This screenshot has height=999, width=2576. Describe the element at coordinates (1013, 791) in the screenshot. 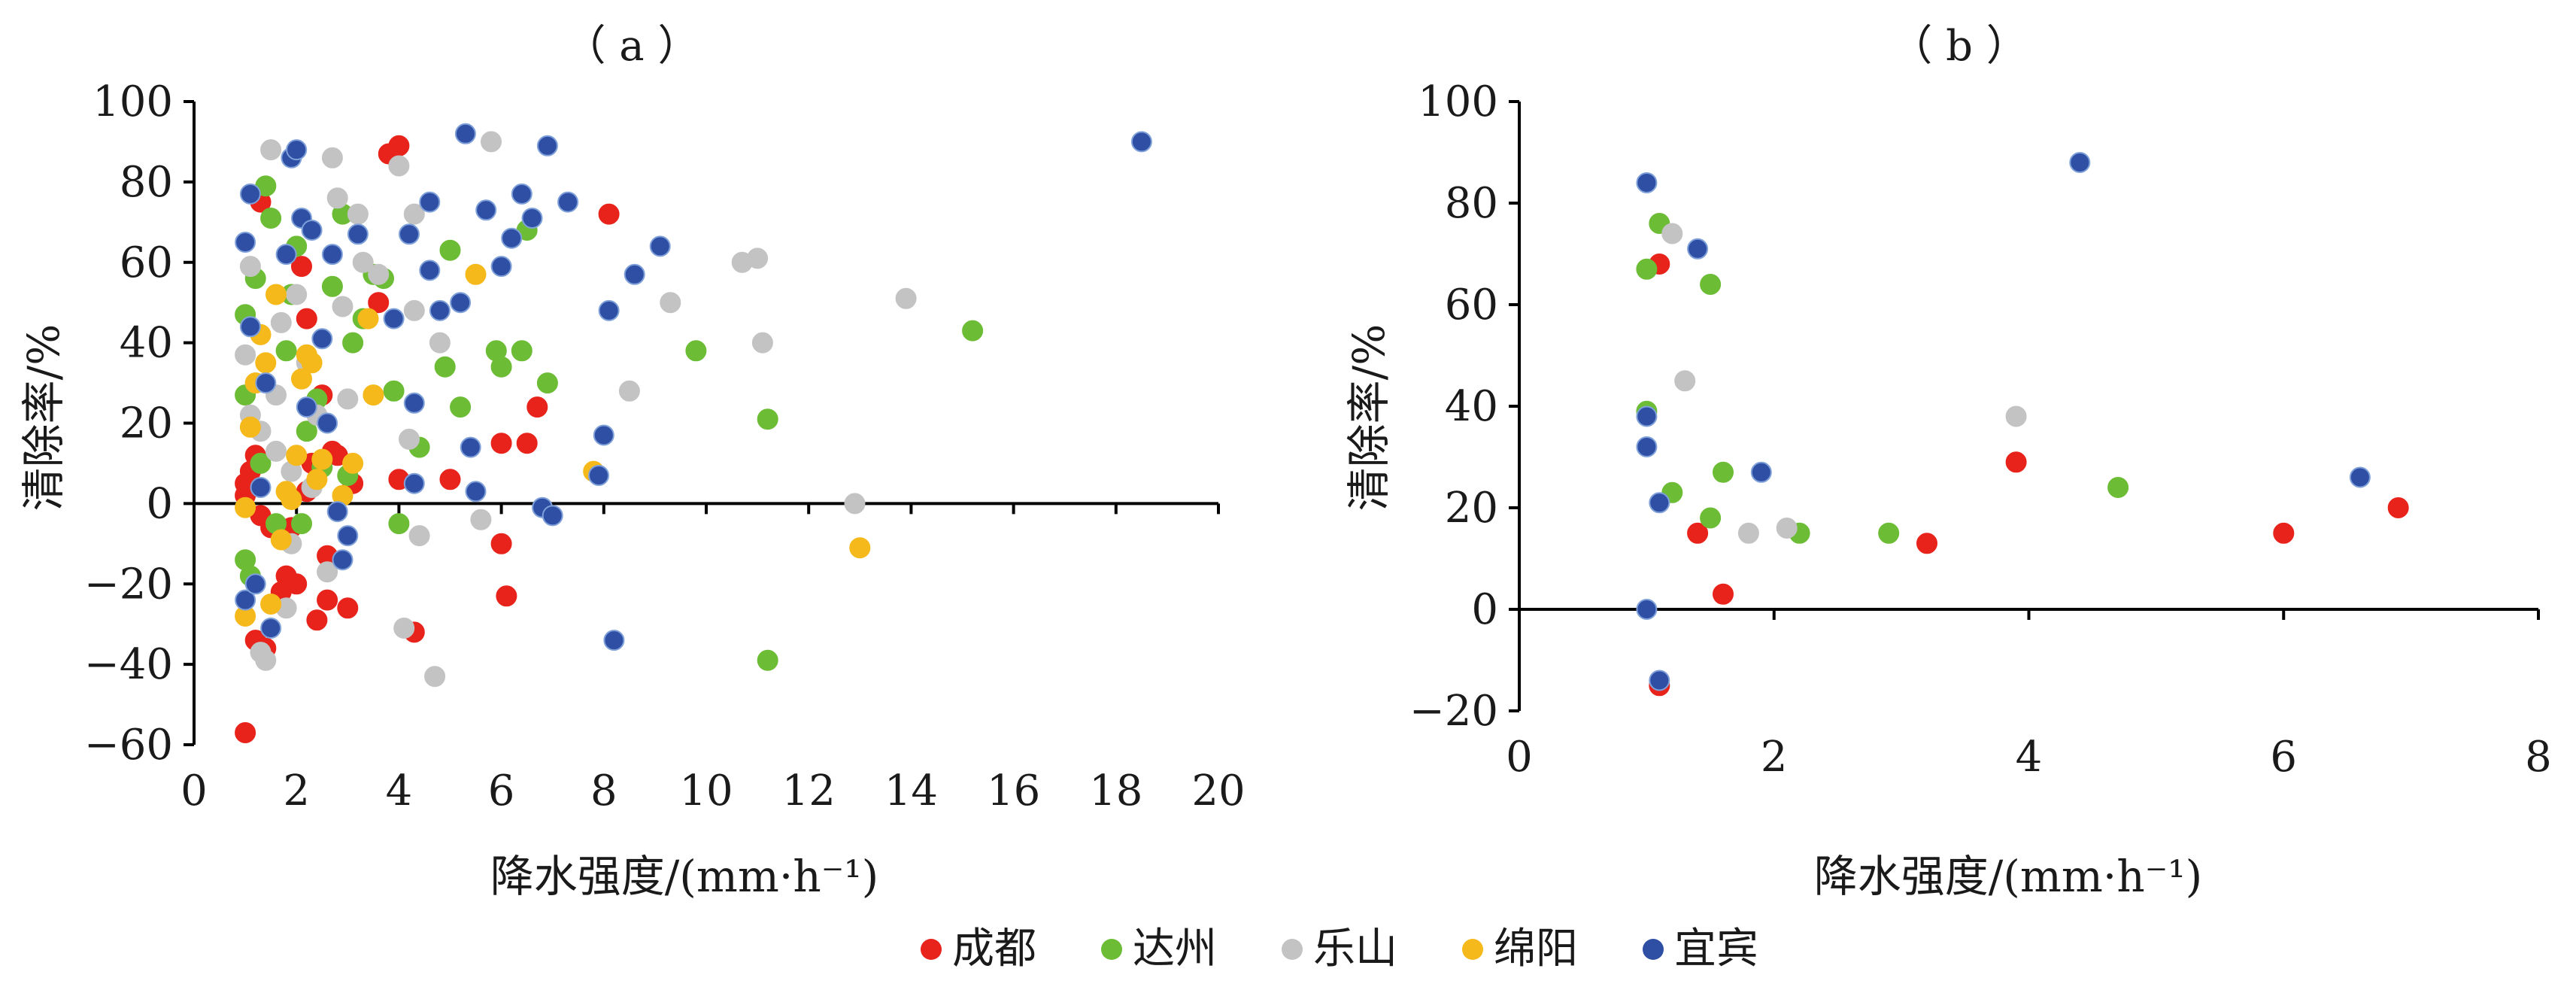

I see `panel-a-x-tick-label: 16` at that location.